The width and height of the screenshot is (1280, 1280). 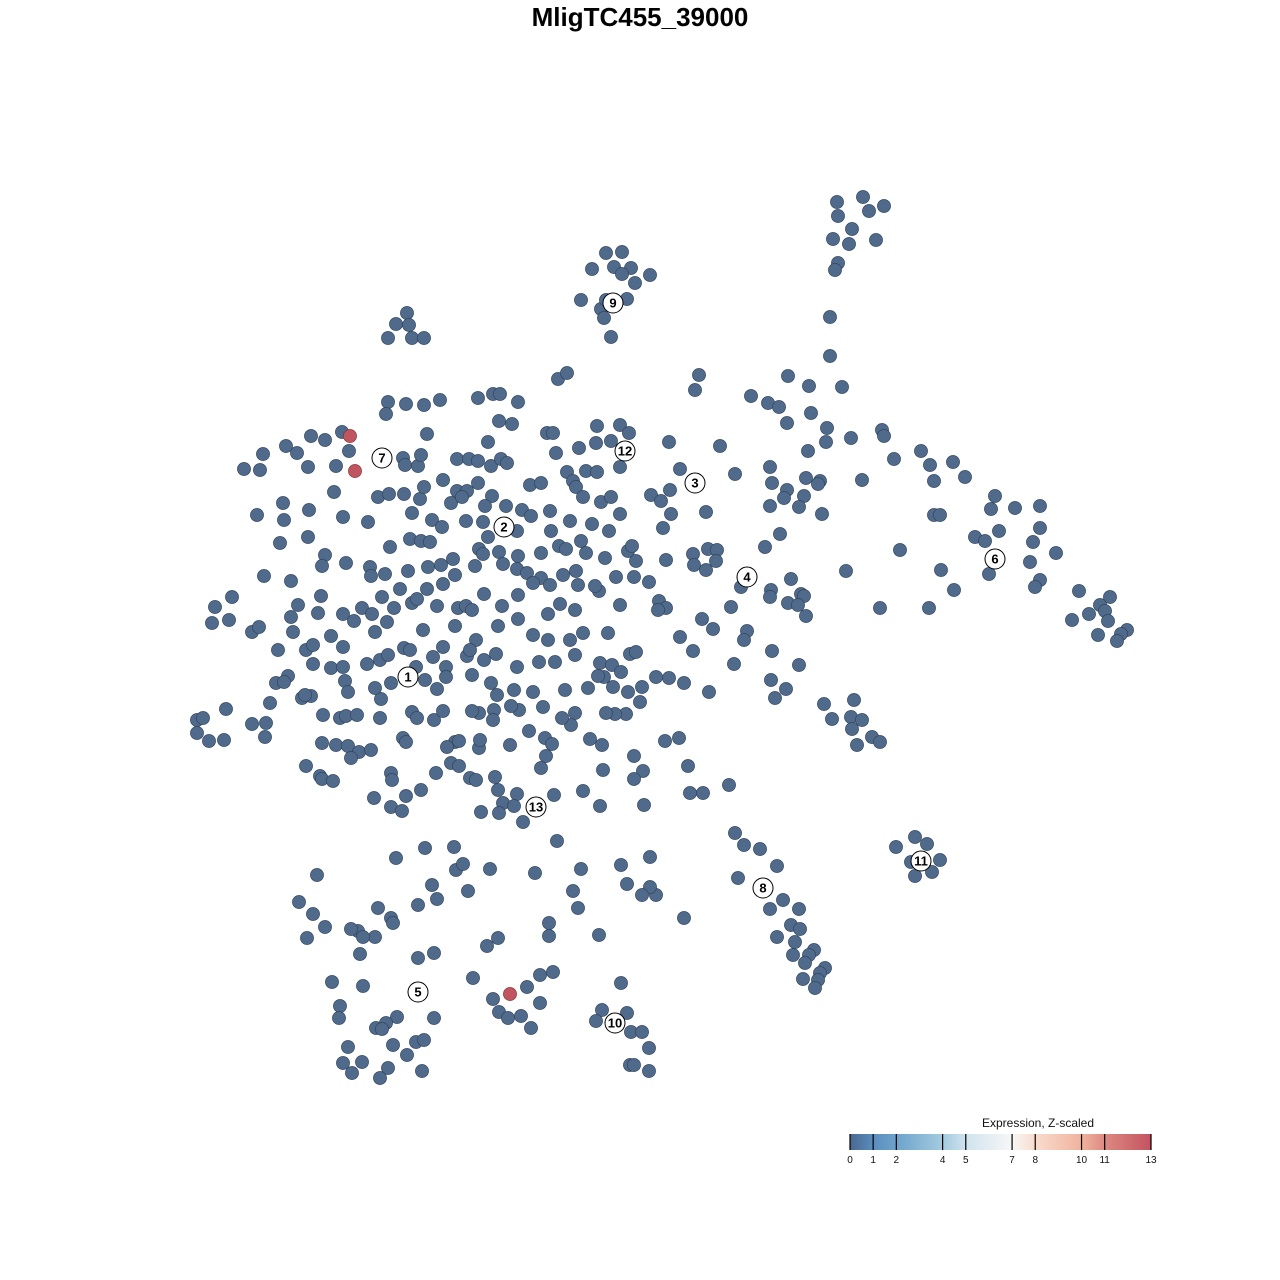 What do you see at coordinates (1104, 1160) in the screenshot?
I see `legend-tick-label: 11` at bounding box center [1104, 1160].